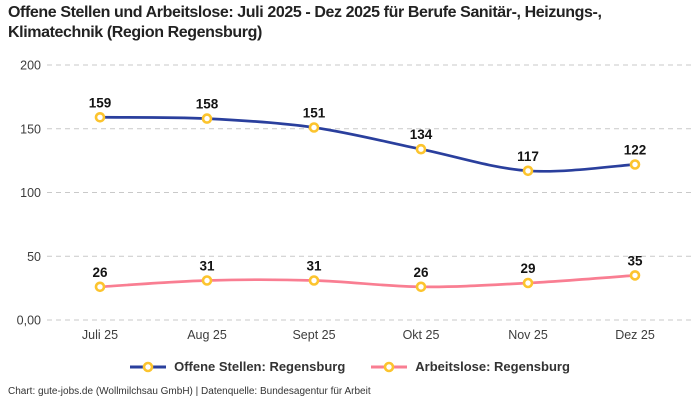  Describe the element at coordinates (389, 366) in the screenshot. I see `legend-line-arbeitslose-icon` at that location.